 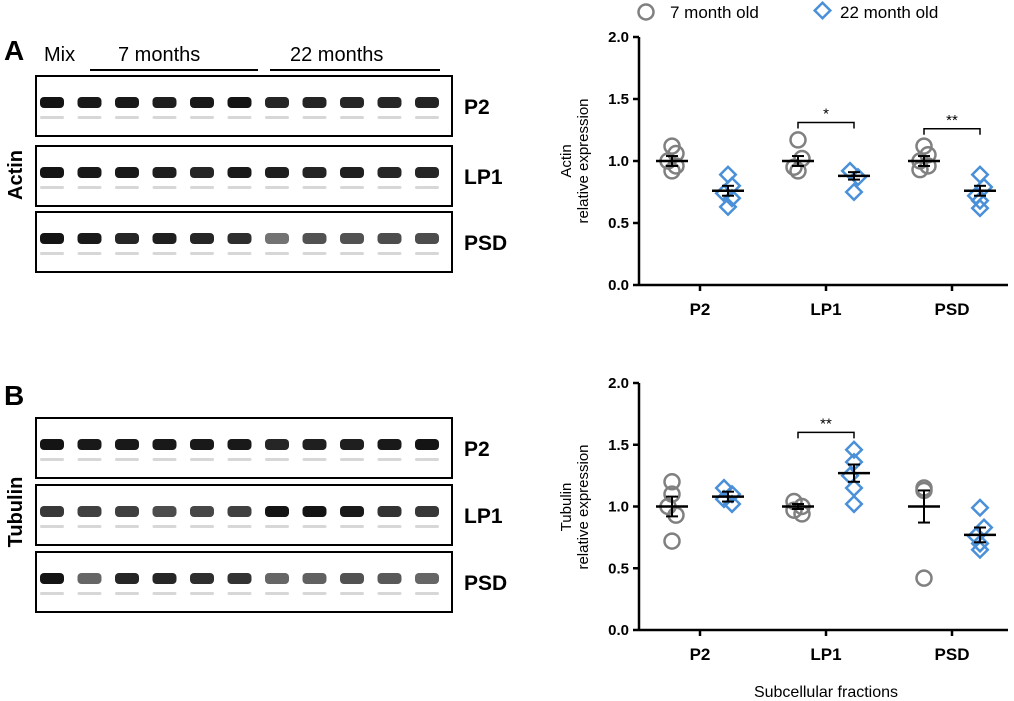 I want to click on significance-label: **, so click(x=952, y=120).